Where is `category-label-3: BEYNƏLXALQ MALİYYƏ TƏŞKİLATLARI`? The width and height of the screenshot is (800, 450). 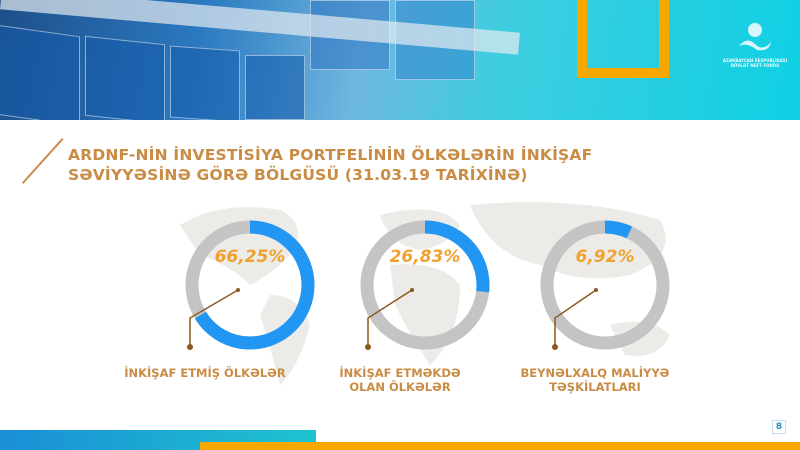
category-label-3: BEYNƏLXALQ MALİYYƏ TƏŞKİLATLARI is located at coordinates (595, 380).